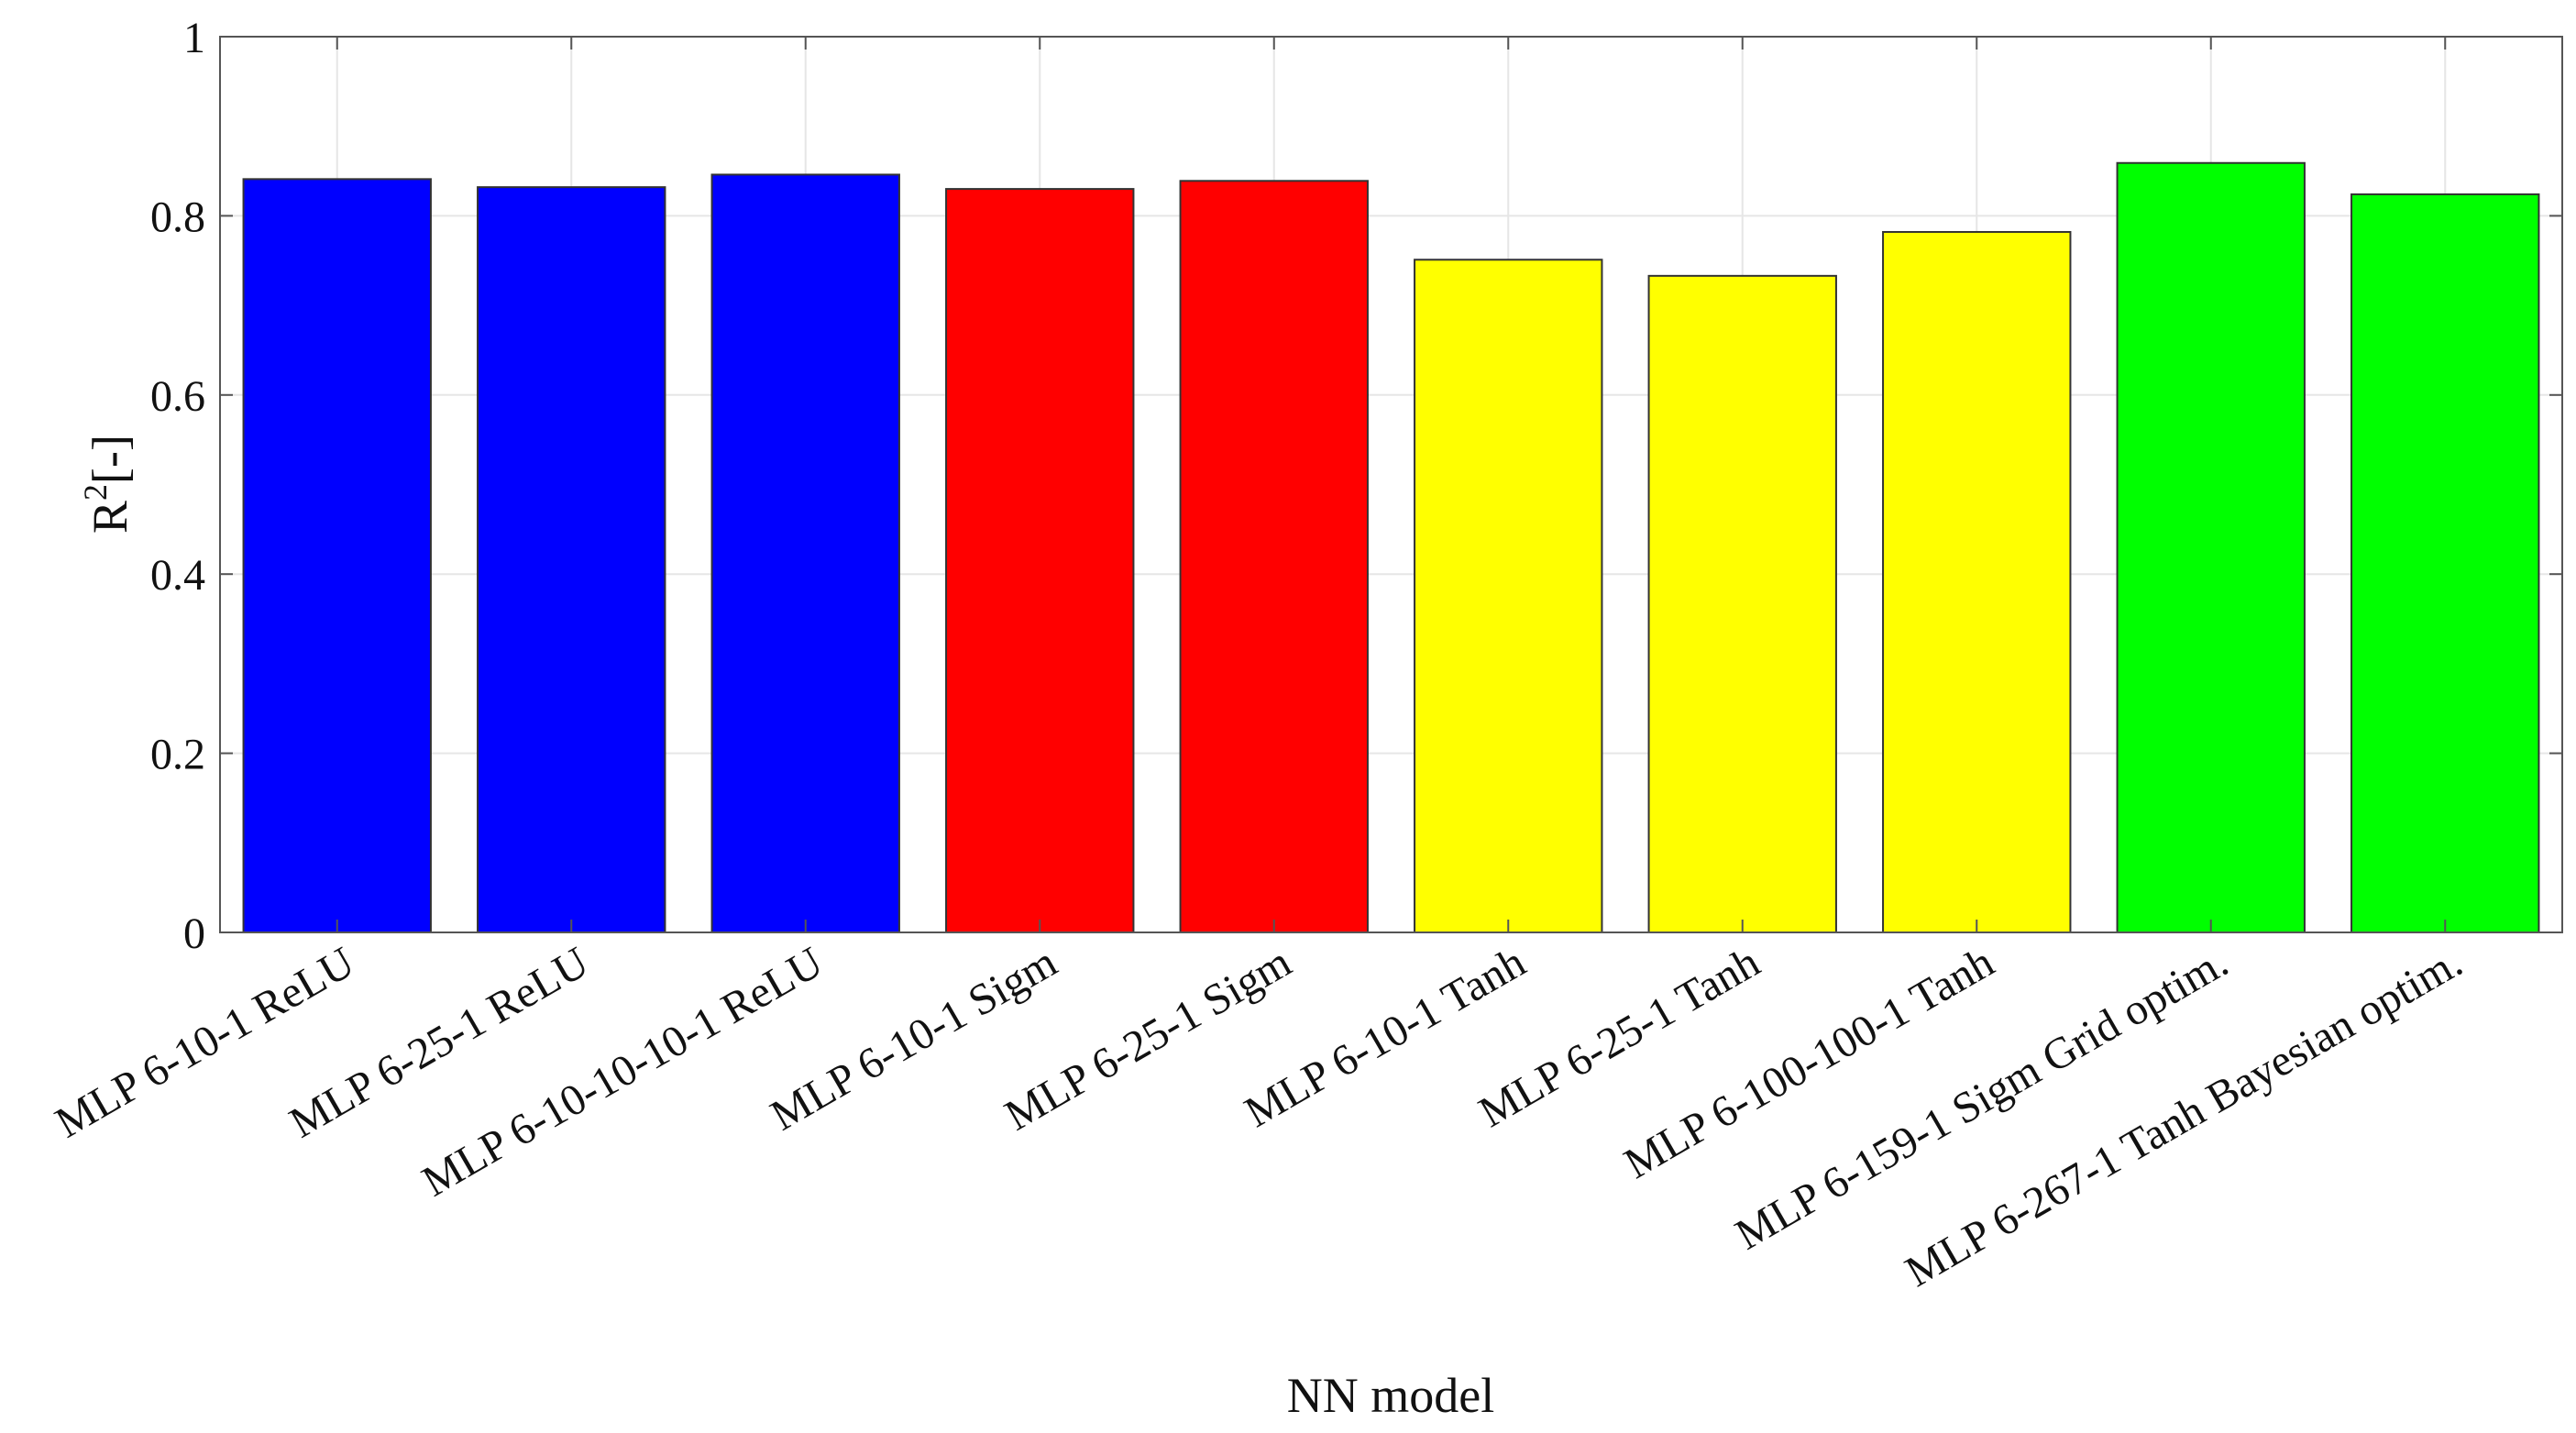 The image size is (2576, 1433). I want to click on x-tick-label: MLP 6-10-10-10-1 ReLU, so click(623, 1072).